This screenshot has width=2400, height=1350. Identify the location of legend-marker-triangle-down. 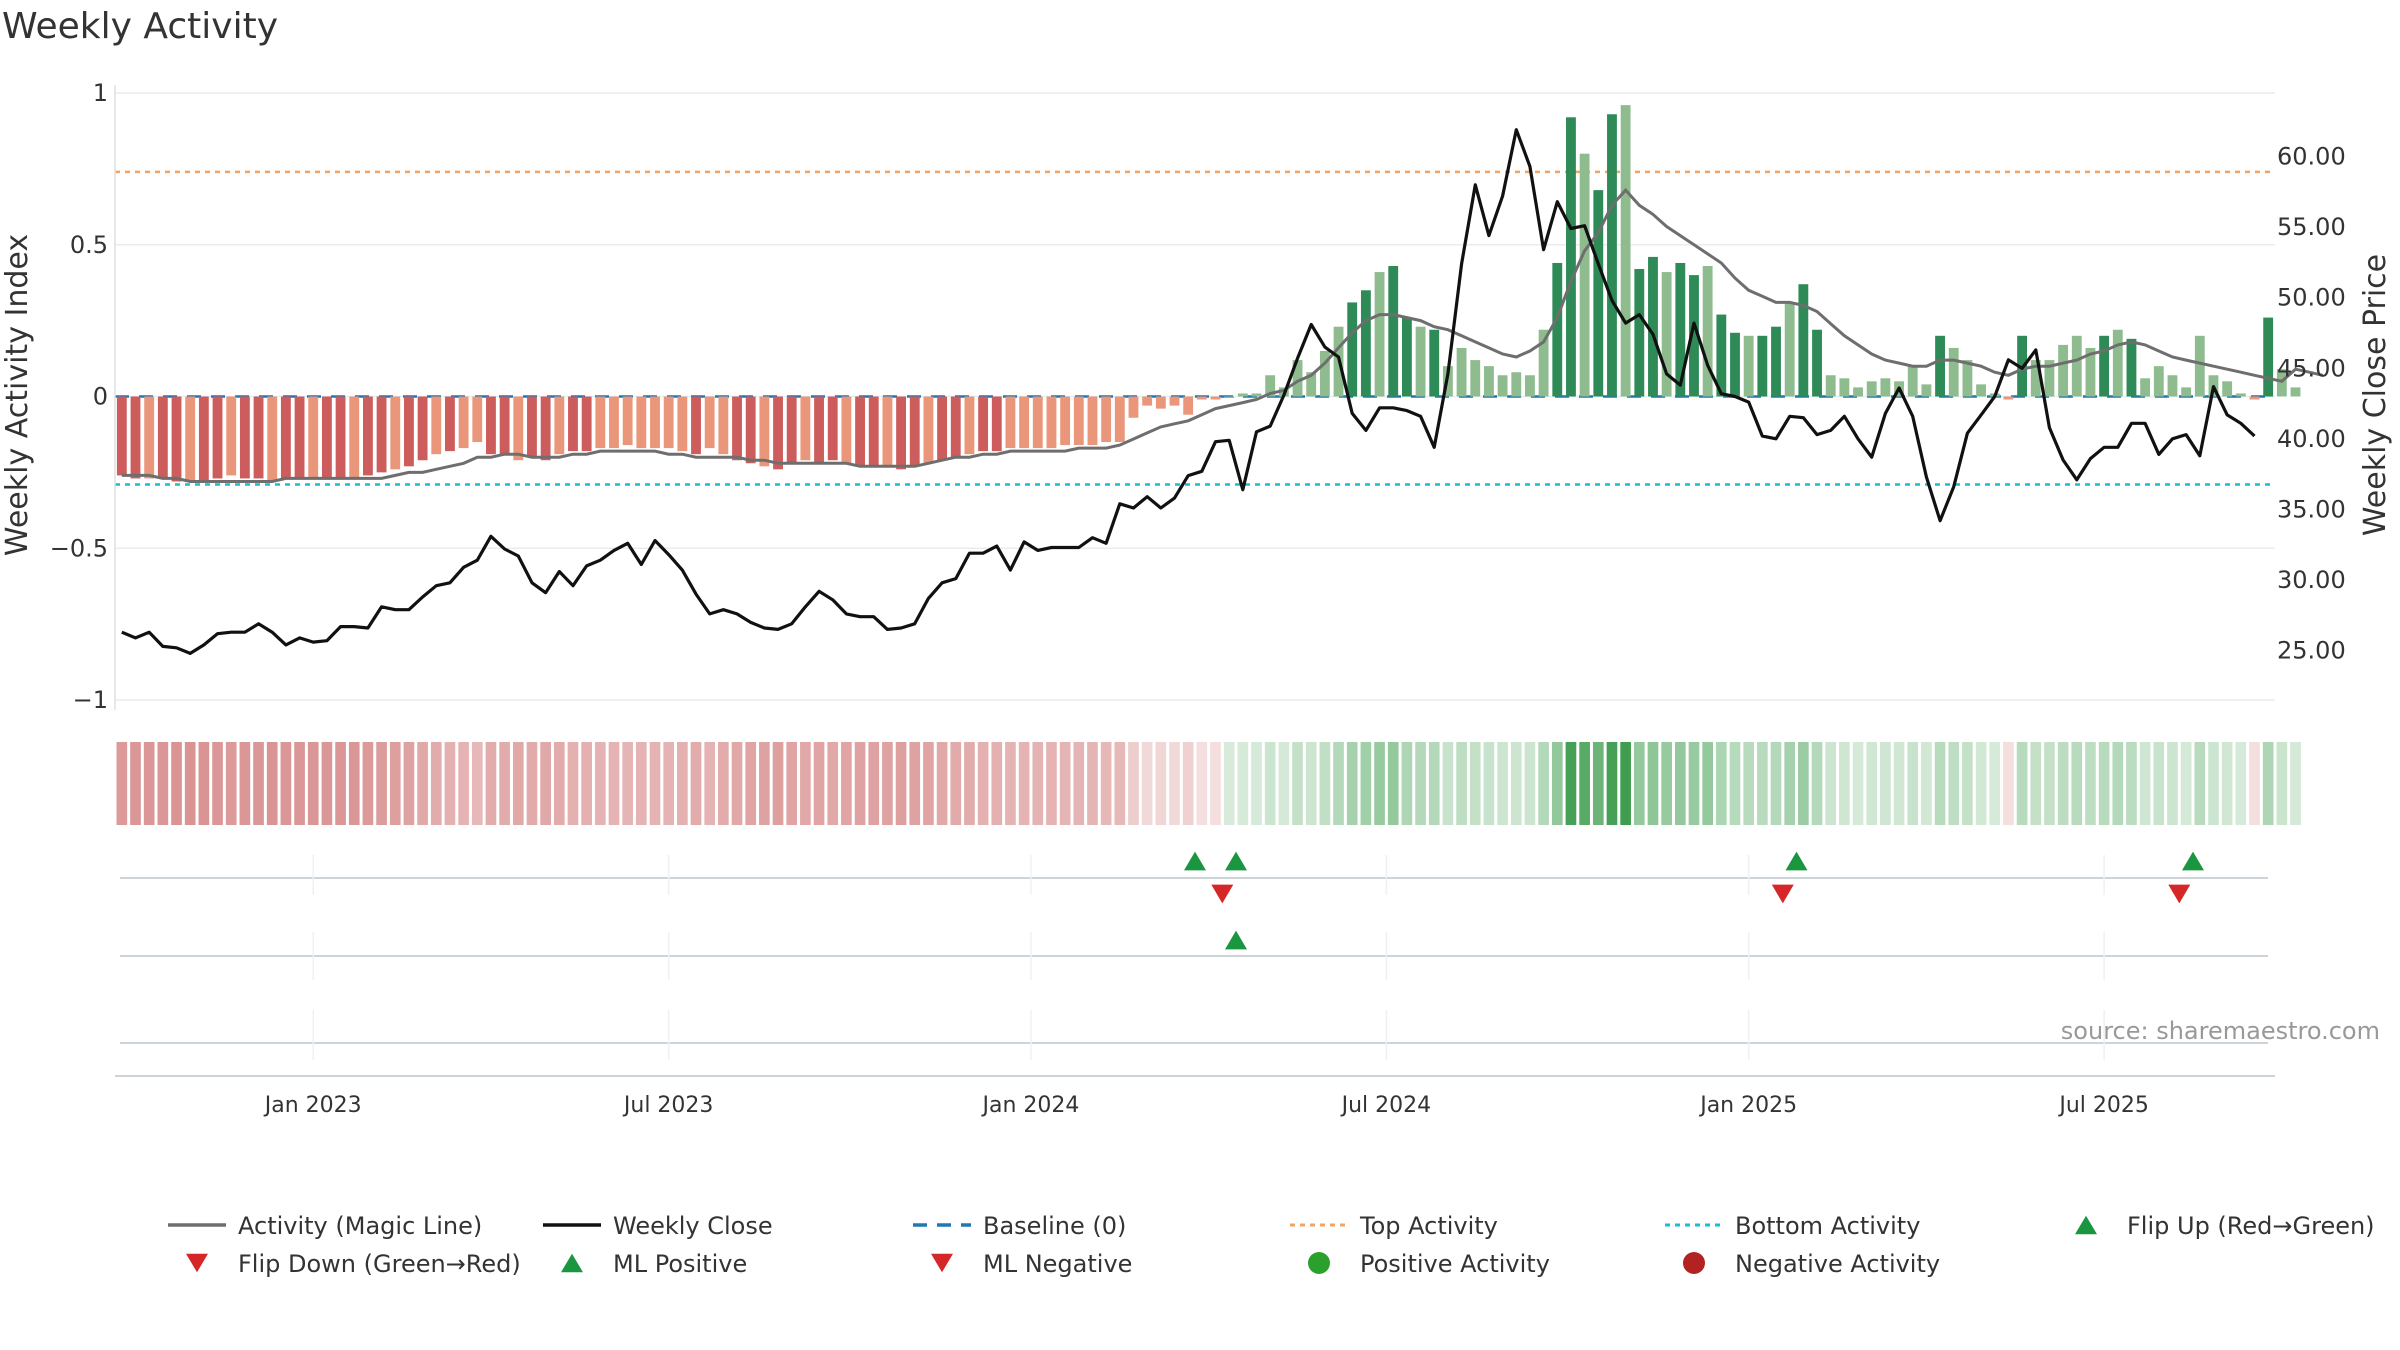
(942, 1263).